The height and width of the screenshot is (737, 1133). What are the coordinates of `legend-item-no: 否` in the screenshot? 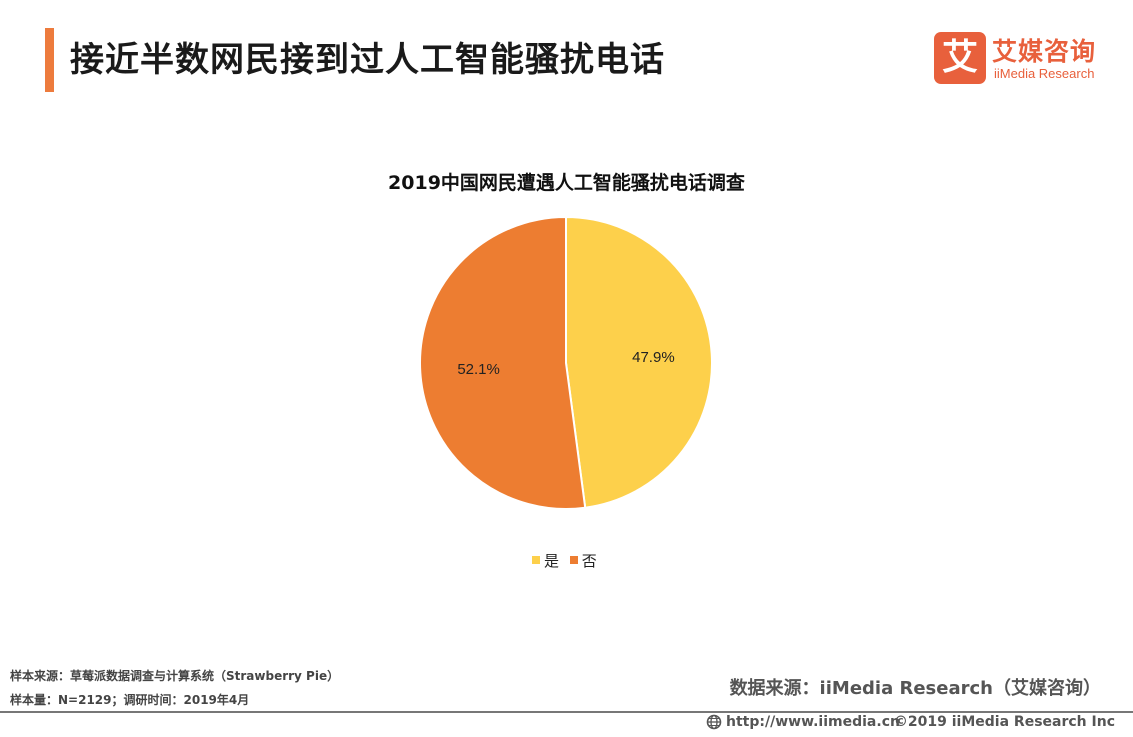 It's located at (583, 560).